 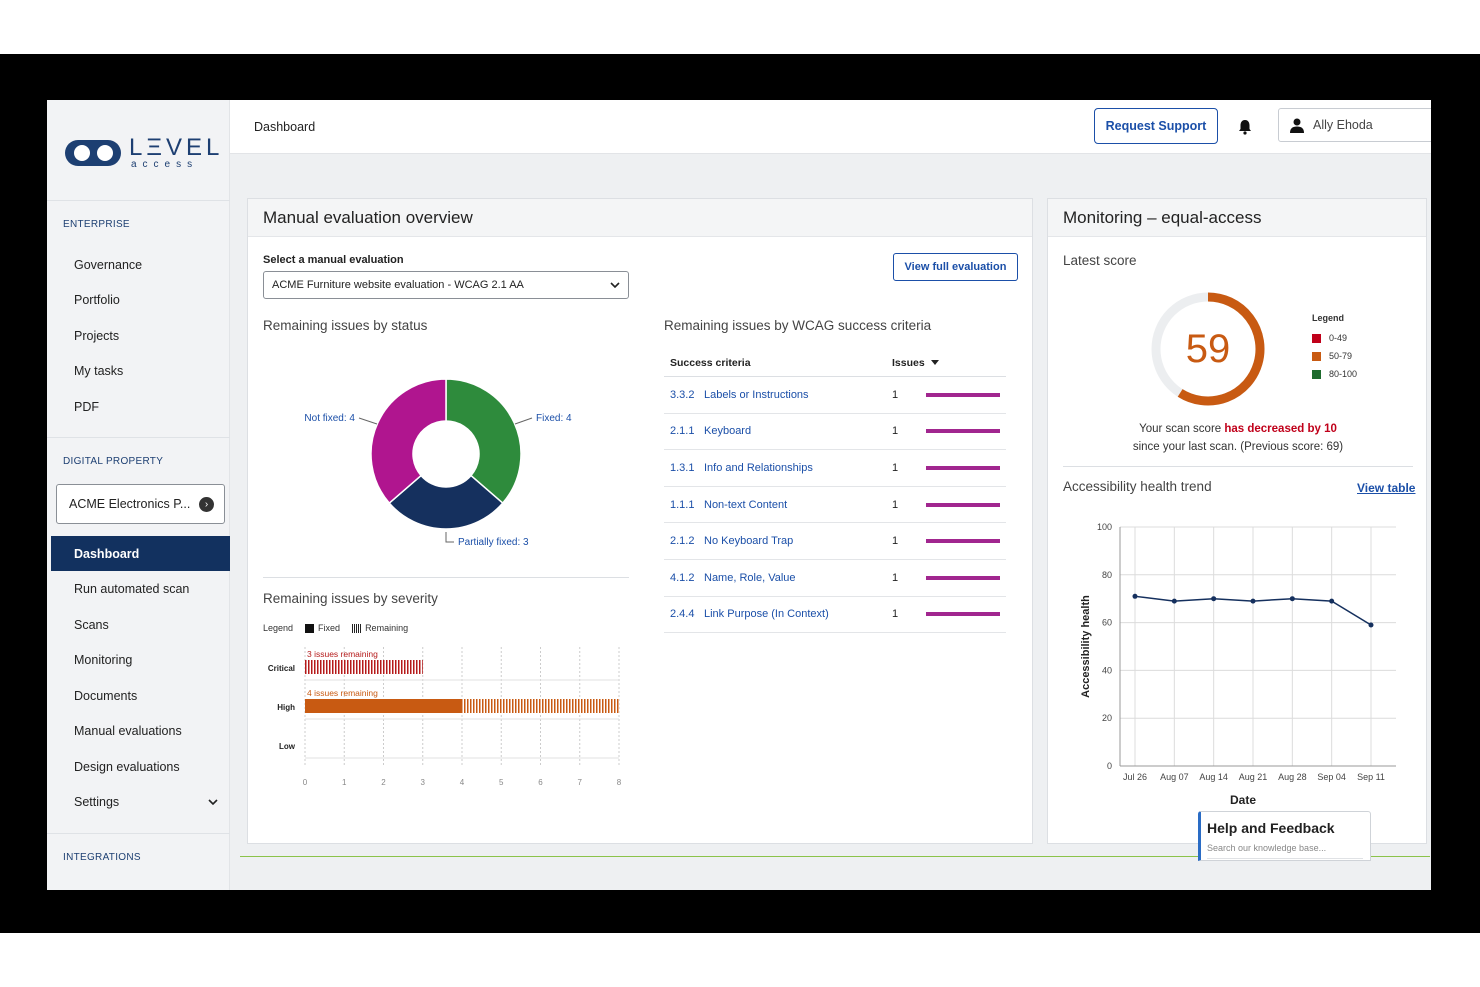 I want to click on x-tick-label: 4, so click(x=462, y=782).